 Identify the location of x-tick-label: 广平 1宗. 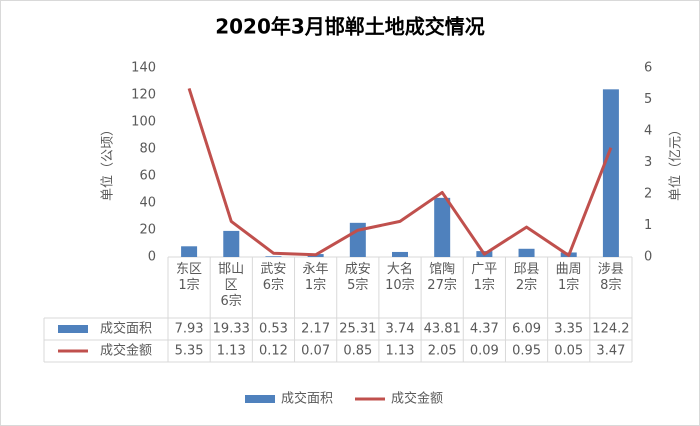
(484, 277).